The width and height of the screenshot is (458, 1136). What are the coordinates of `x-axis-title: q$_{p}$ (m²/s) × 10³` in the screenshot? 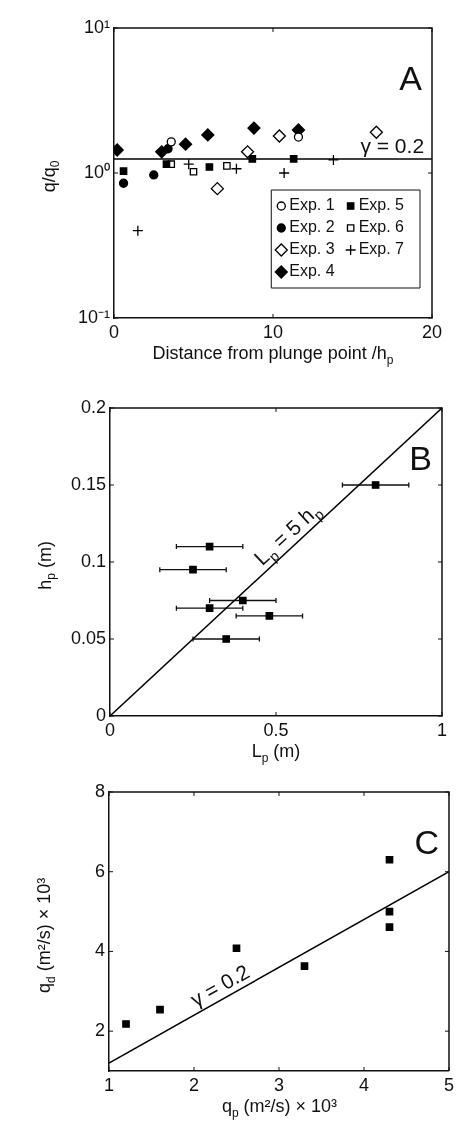 It's located at (279, 1108).